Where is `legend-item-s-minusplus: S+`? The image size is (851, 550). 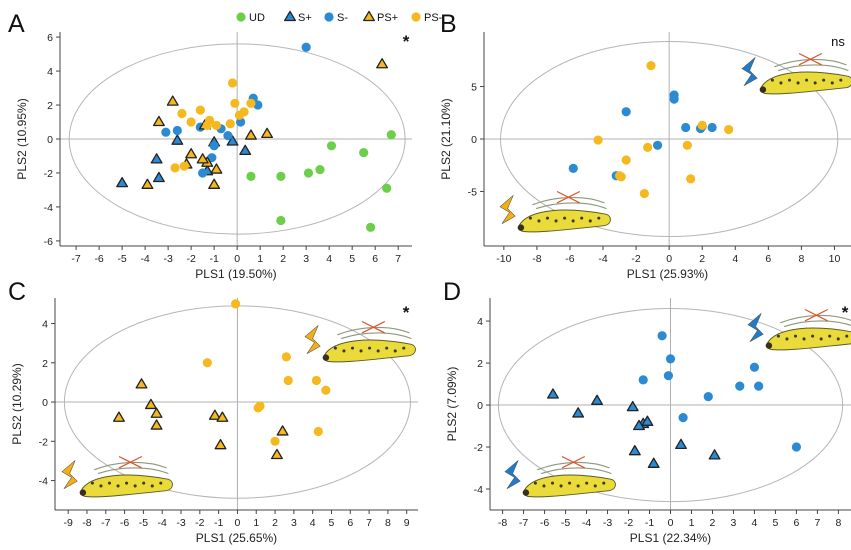 legend-item-s-minusplus: S+ is located at coordinates (298, 17).